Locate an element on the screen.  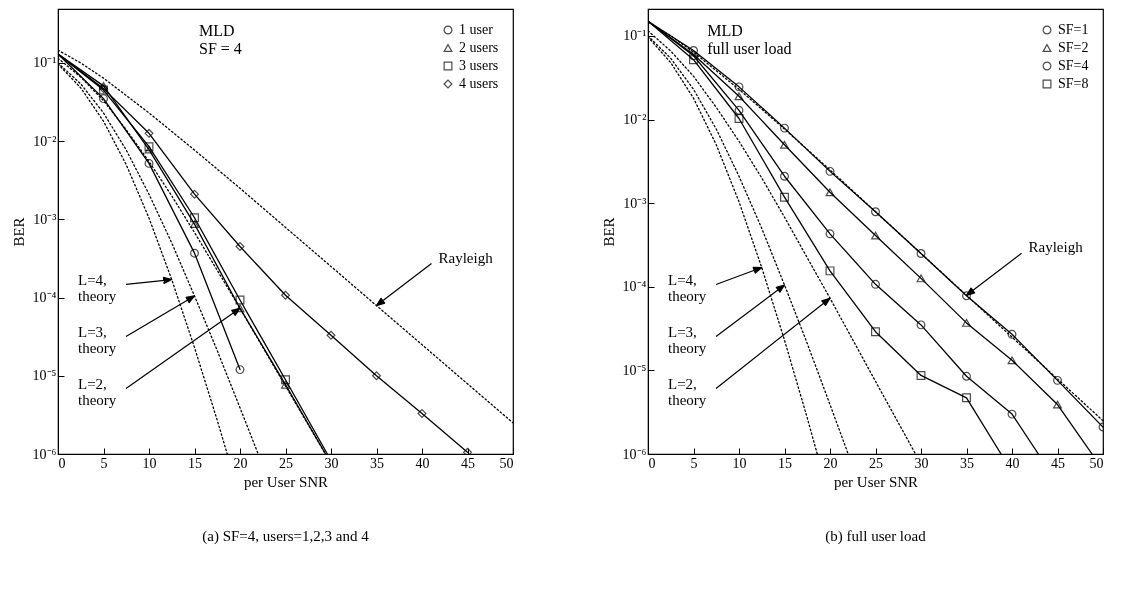
legend-label: 1 user is located at coordinates (476, 29).